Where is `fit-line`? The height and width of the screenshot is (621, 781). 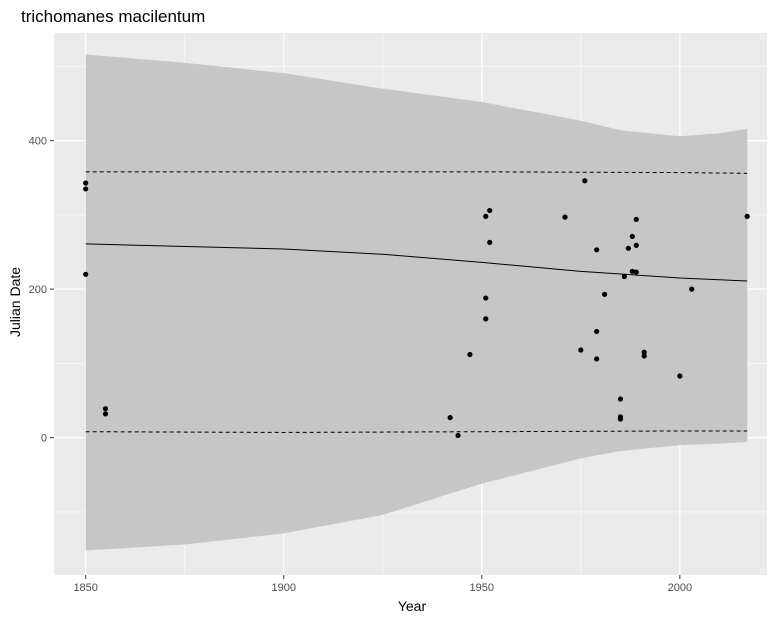 fit-line is located at coordinates (416, 262).